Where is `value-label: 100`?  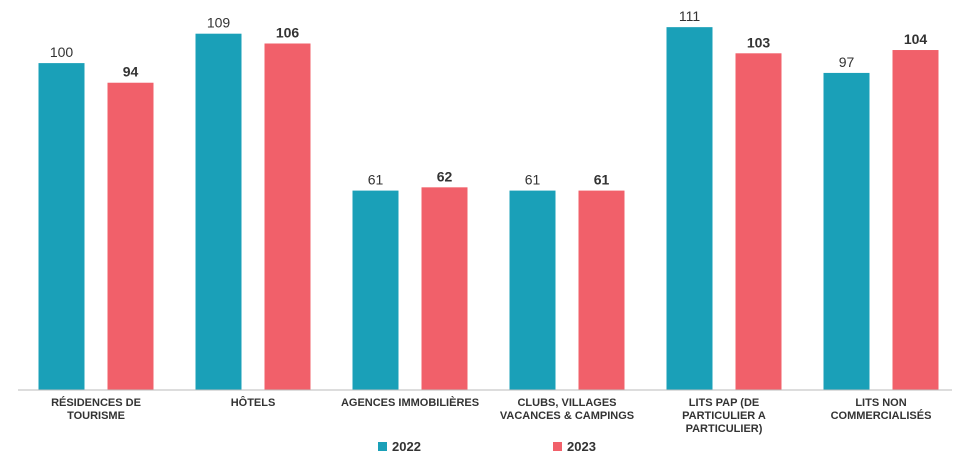
value-label: 100 is located at coordinates (62, 52).